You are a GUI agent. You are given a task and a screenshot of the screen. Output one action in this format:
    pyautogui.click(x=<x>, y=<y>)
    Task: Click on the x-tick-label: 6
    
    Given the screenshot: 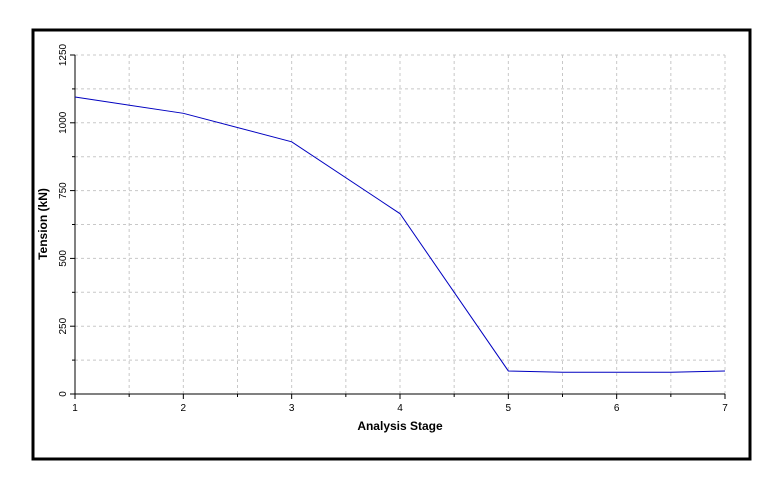 What is the action you would take?
    pyautogui.click(x=617, y=408)
    